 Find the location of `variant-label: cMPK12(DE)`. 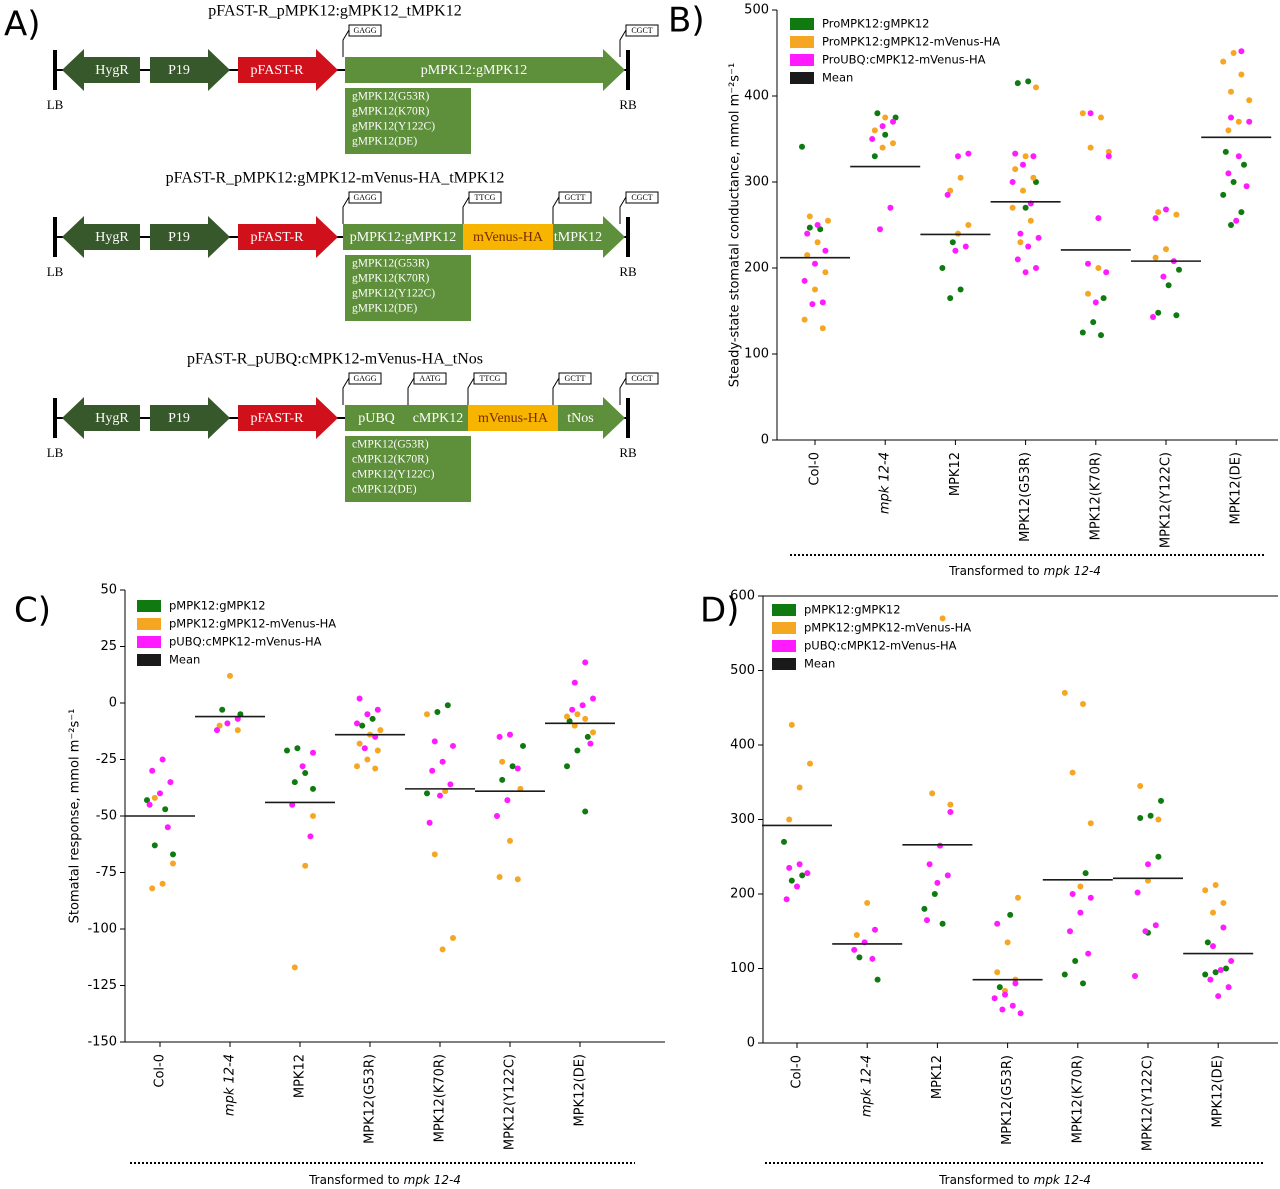

variant-label: cMPK12(DE) is located at coordinates (384, 490).